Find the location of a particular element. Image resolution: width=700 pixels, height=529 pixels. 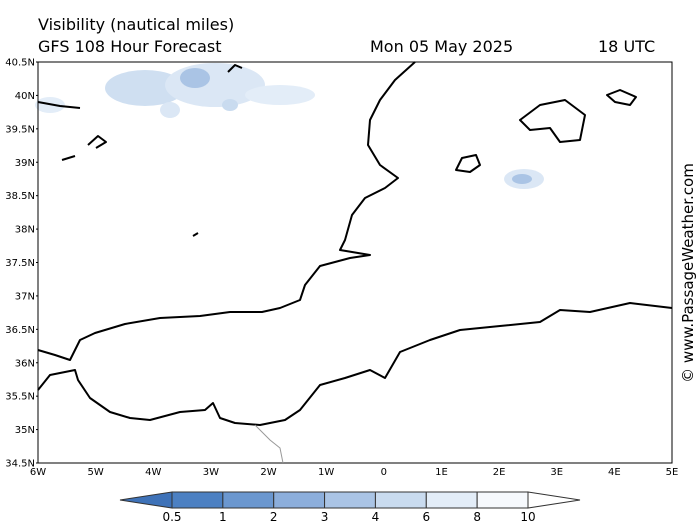

lat-tick-label: 40.5N is located at coordinates (20, 63).